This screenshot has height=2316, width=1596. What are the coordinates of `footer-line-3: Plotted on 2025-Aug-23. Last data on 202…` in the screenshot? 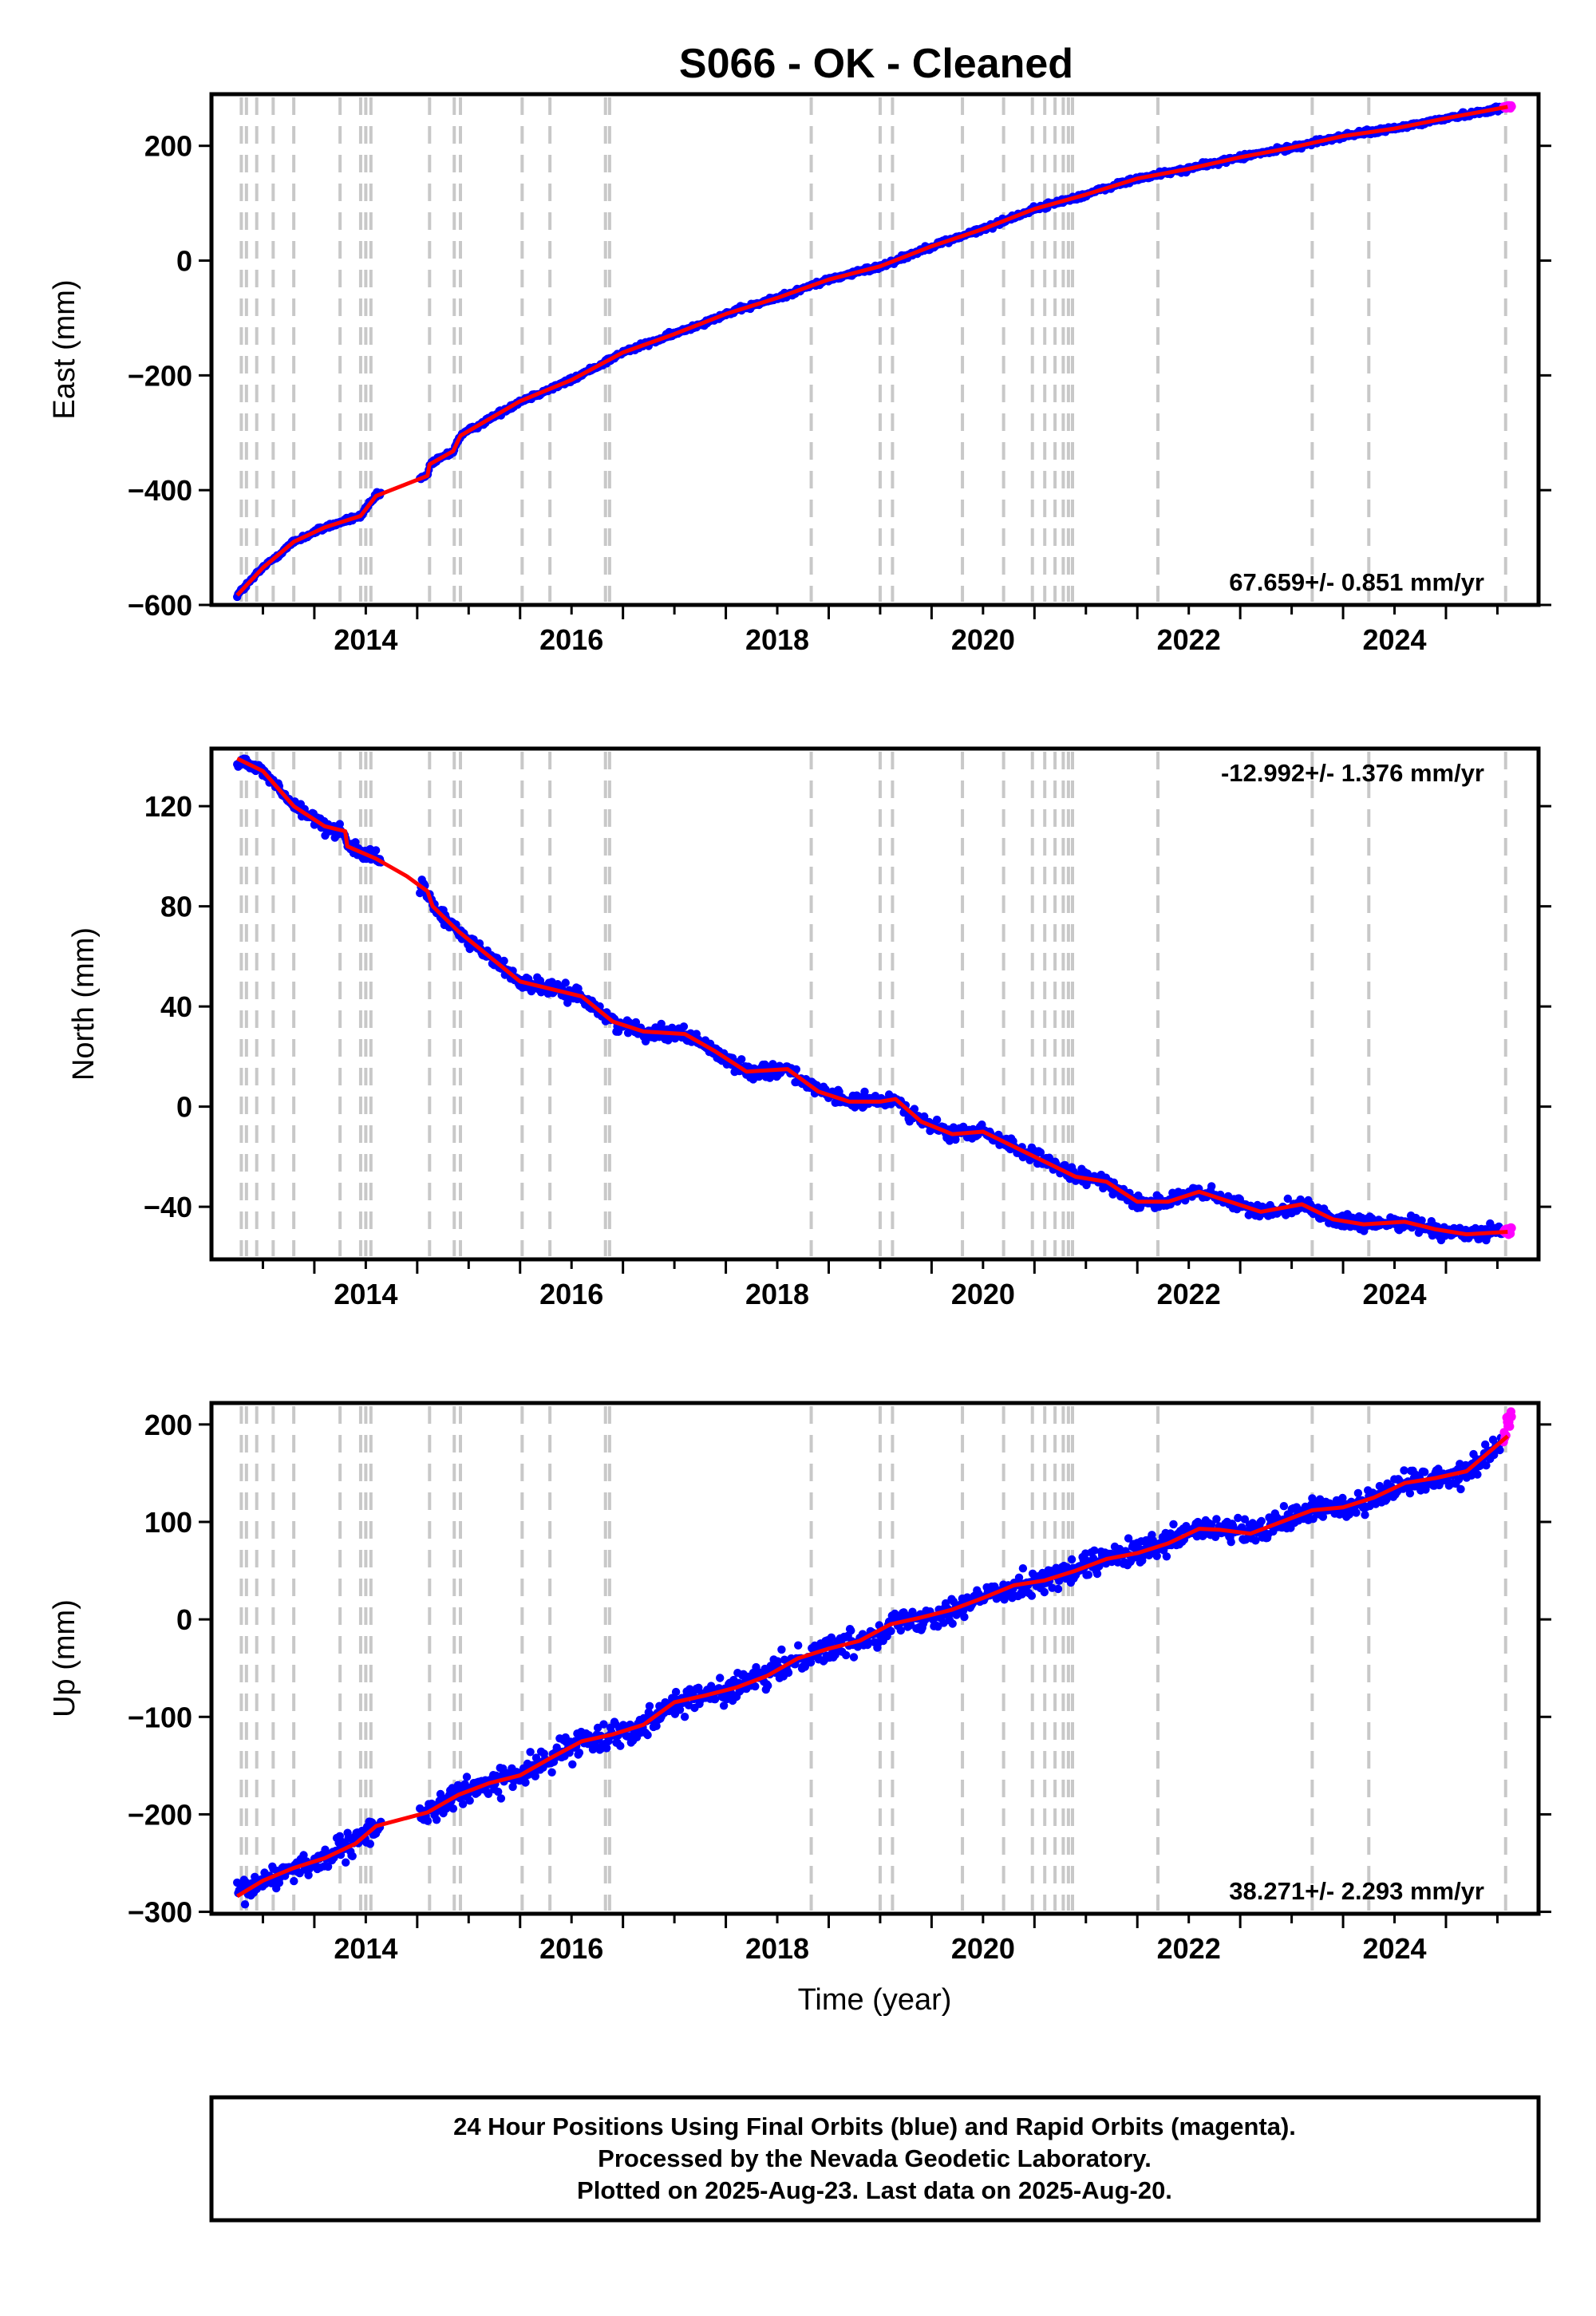 It's located at (874, 2190).